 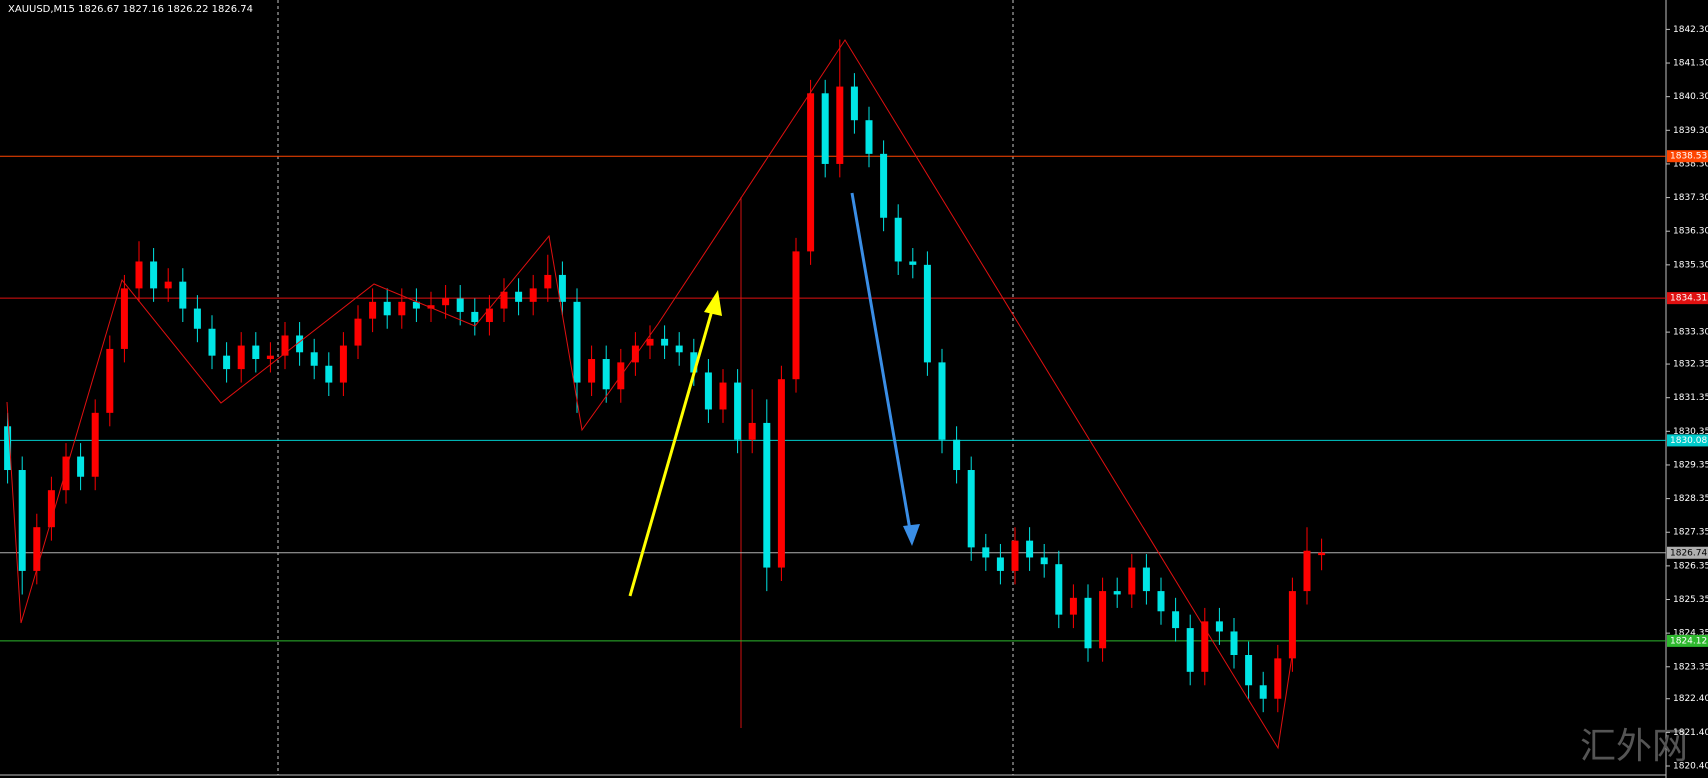 What do you see at coordinates (1690, 398) in the screenshot?
I see `y-tick-label: 1831.35` at bounding box center [1690, 398].